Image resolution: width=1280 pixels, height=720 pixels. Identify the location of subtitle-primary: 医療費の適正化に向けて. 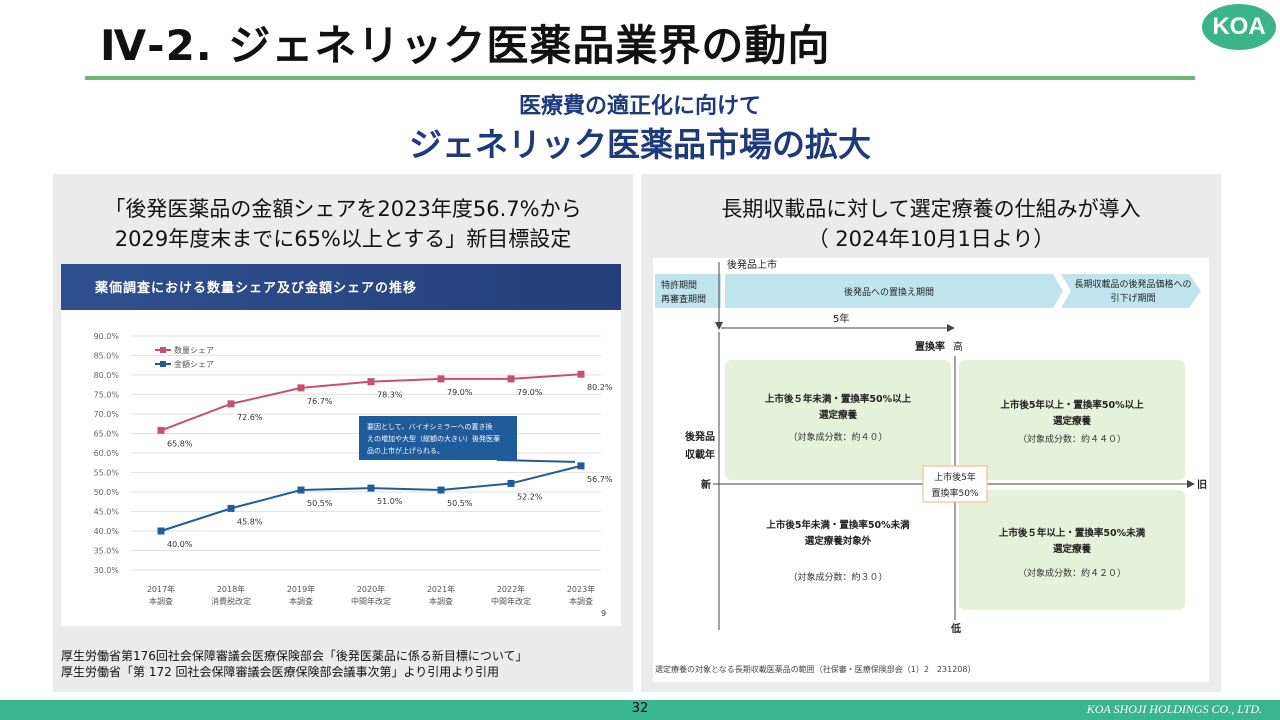
(639, 106).